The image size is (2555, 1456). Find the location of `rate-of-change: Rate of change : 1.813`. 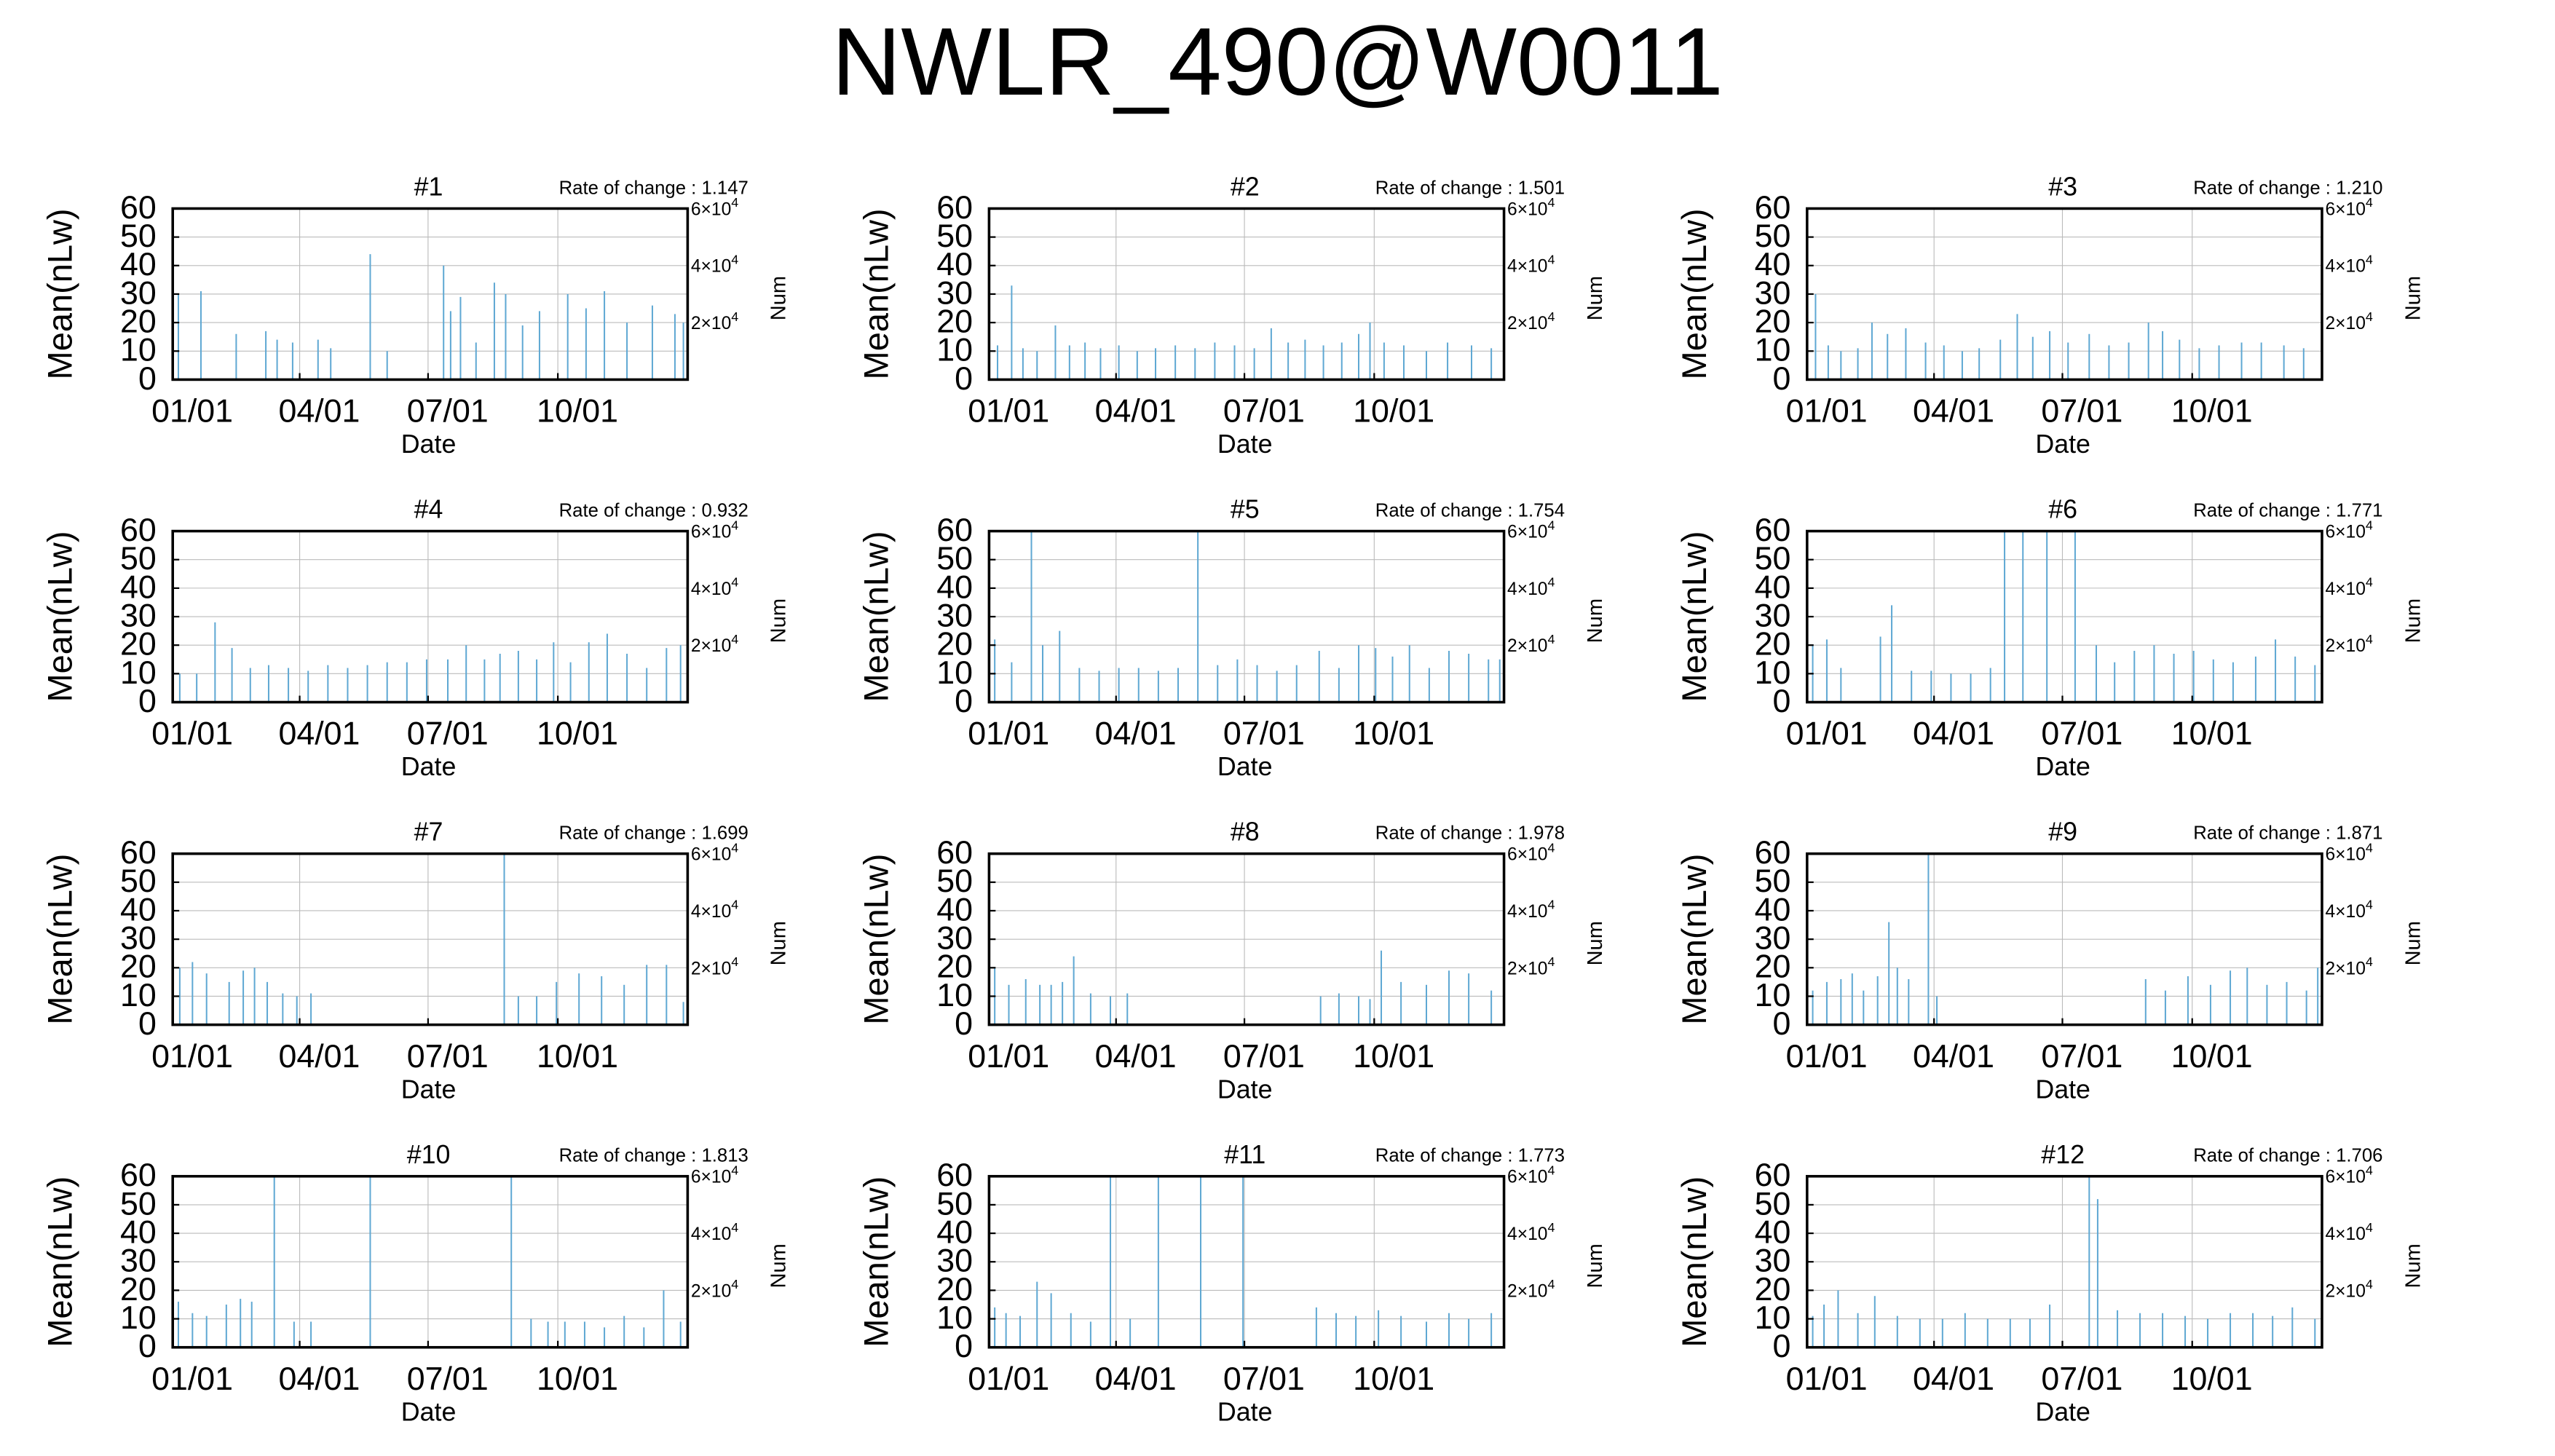

rate-of-change: Rate of change : 1.813 is located at coordinates (654, 1156).